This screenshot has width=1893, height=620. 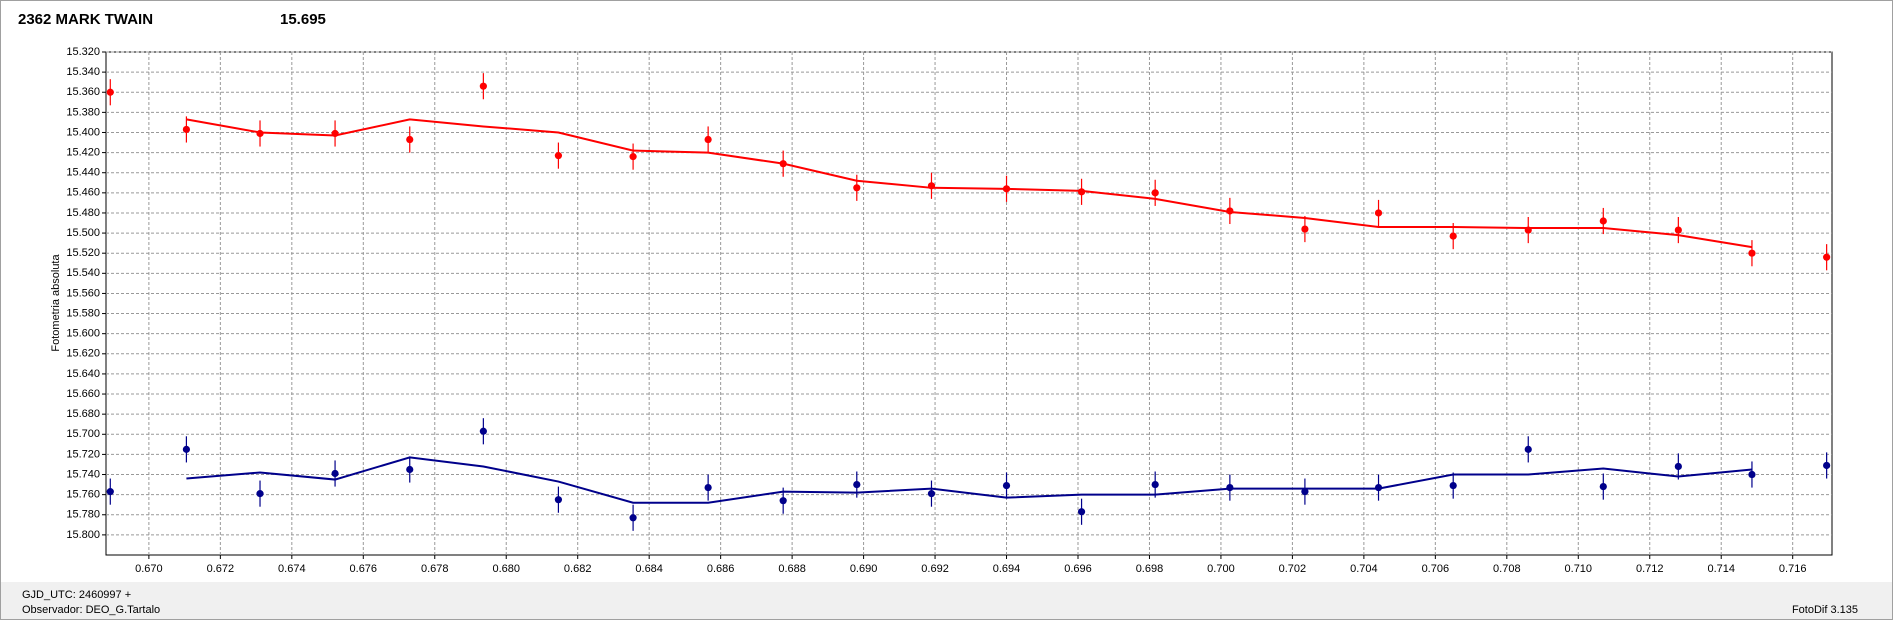 What do you see at coordinates (935, 569) in the screenshot?
I see `x-tick-label: 0.692` at bounding box center [935, 569].